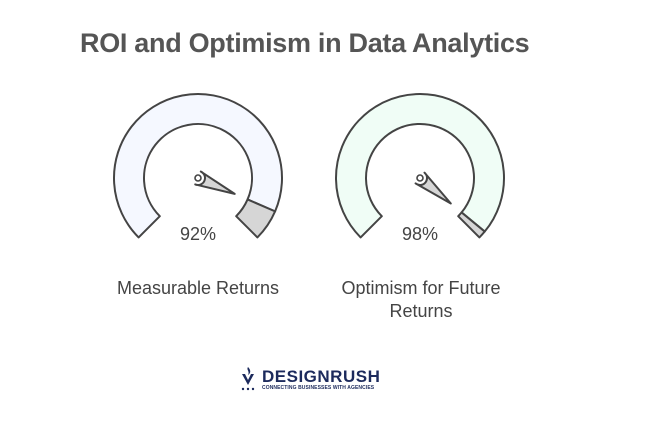 The image size is (650, 431). I want to click on page-title: ROI and Optimism in Data Analytics, so click(305, 43).